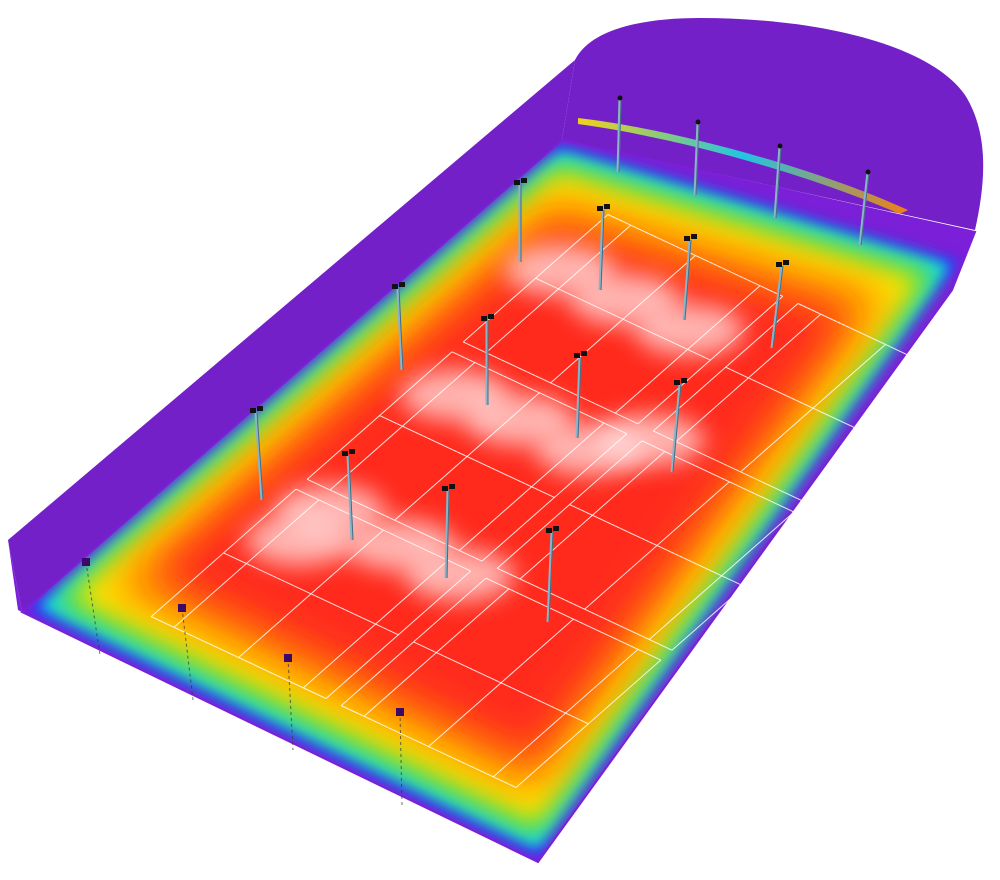  What do you see at coordinates (243, 682) in the screenshot?
I see `wall-fixtures` at bounding box center [243, 682].